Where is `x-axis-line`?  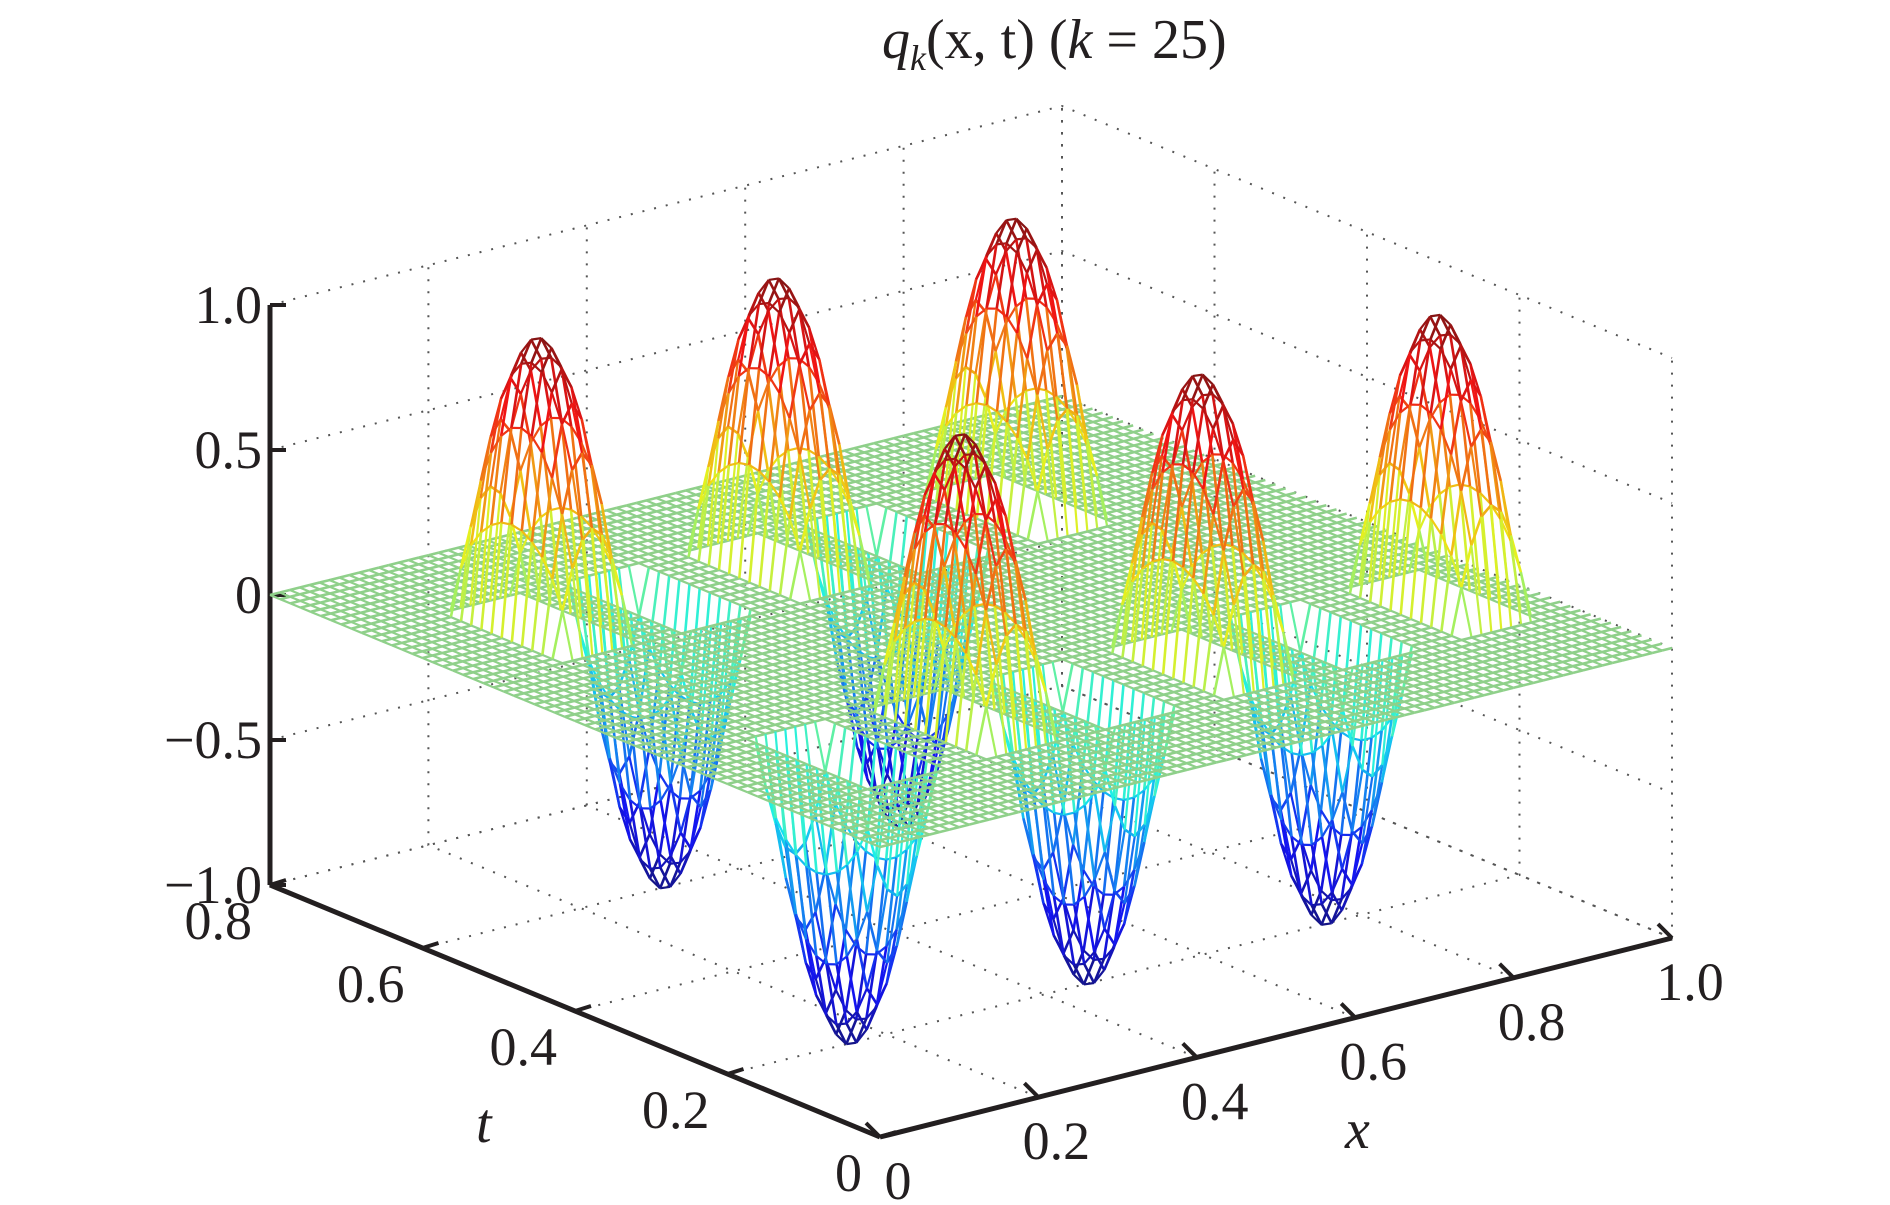
x-axis-line is located at coordinates (1276, 1037).